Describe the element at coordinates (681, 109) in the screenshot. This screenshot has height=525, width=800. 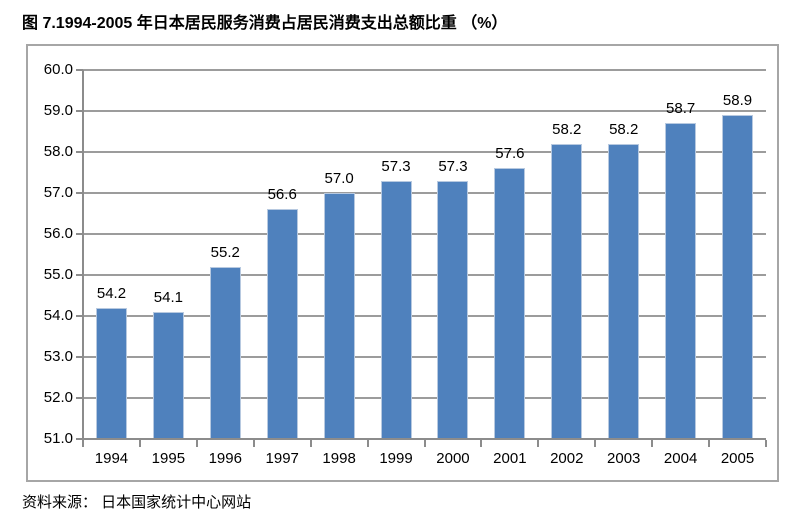
I see `bar-value-label: 58.7` at that location.